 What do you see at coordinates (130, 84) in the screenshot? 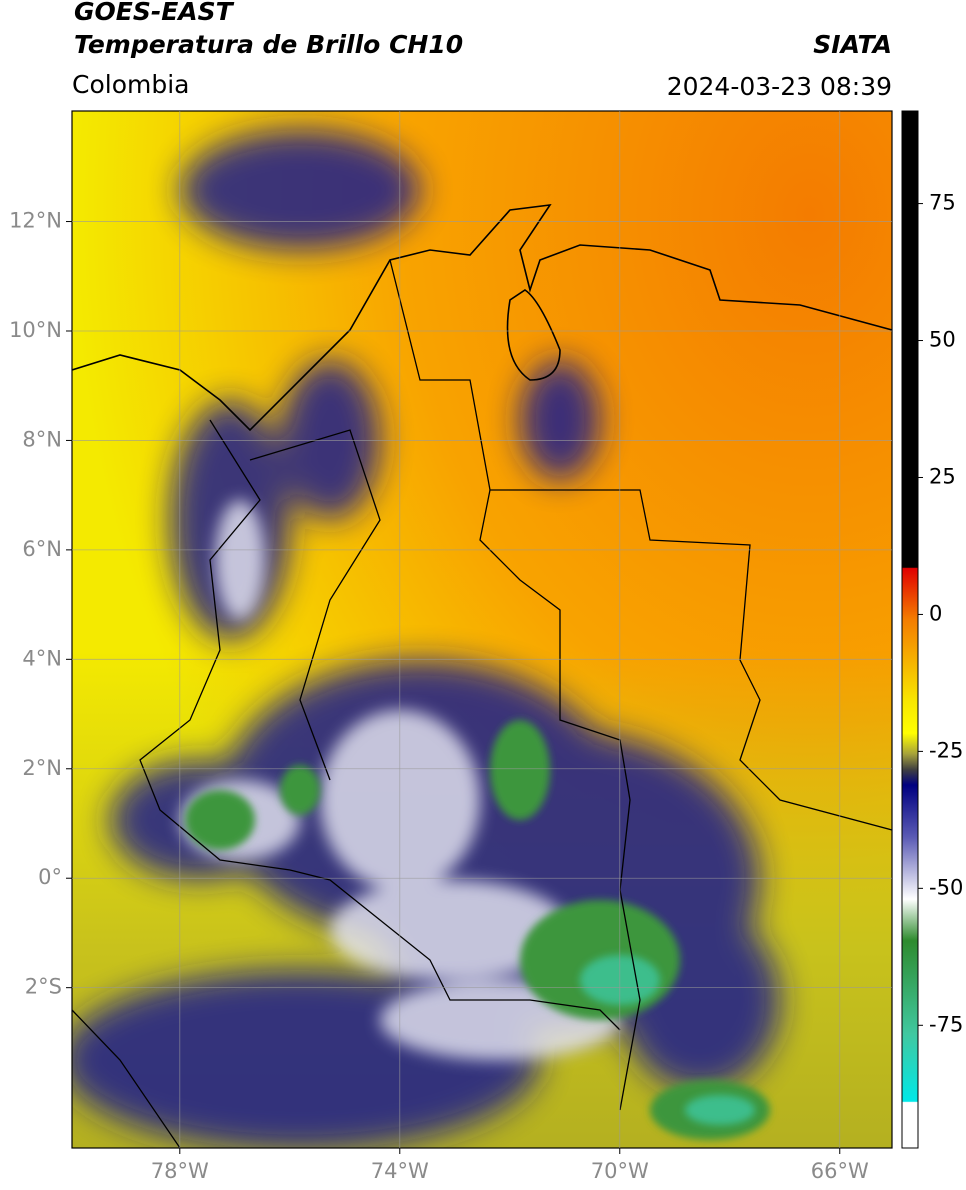
I see `region: Colombia` at bounding box center [130, 84].